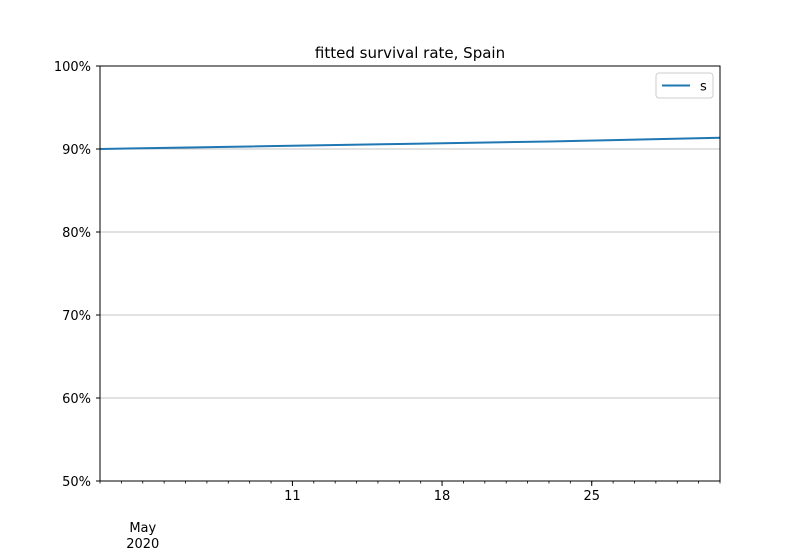  Describe the element at coordinates (410, 53) in the screenshot. I see `chart-title: fitted survival rate, Spain` at that location.